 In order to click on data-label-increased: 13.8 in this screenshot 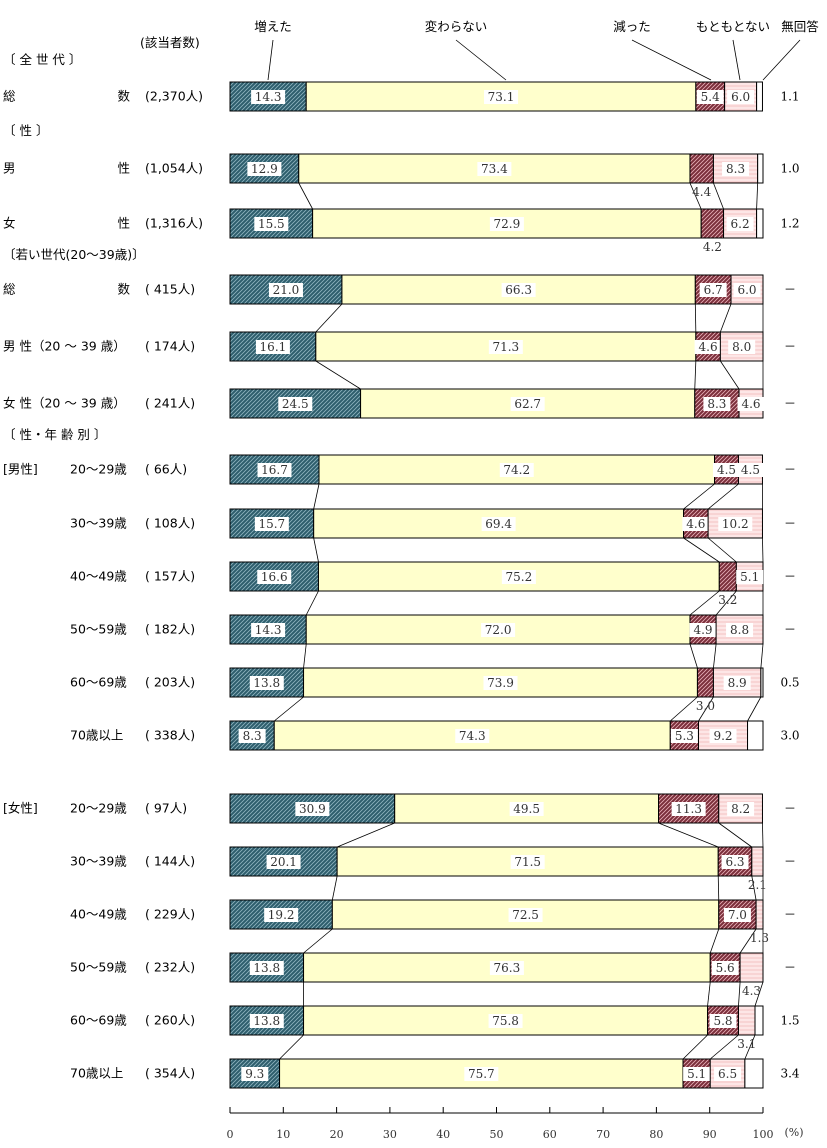, I will do `click(266, 1021)`.